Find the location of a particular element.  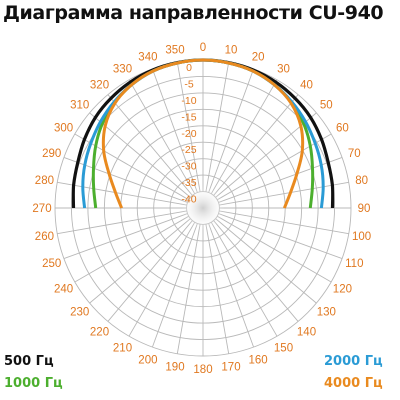

angle-tick-label: 0 is located at coordinates (203, 48).